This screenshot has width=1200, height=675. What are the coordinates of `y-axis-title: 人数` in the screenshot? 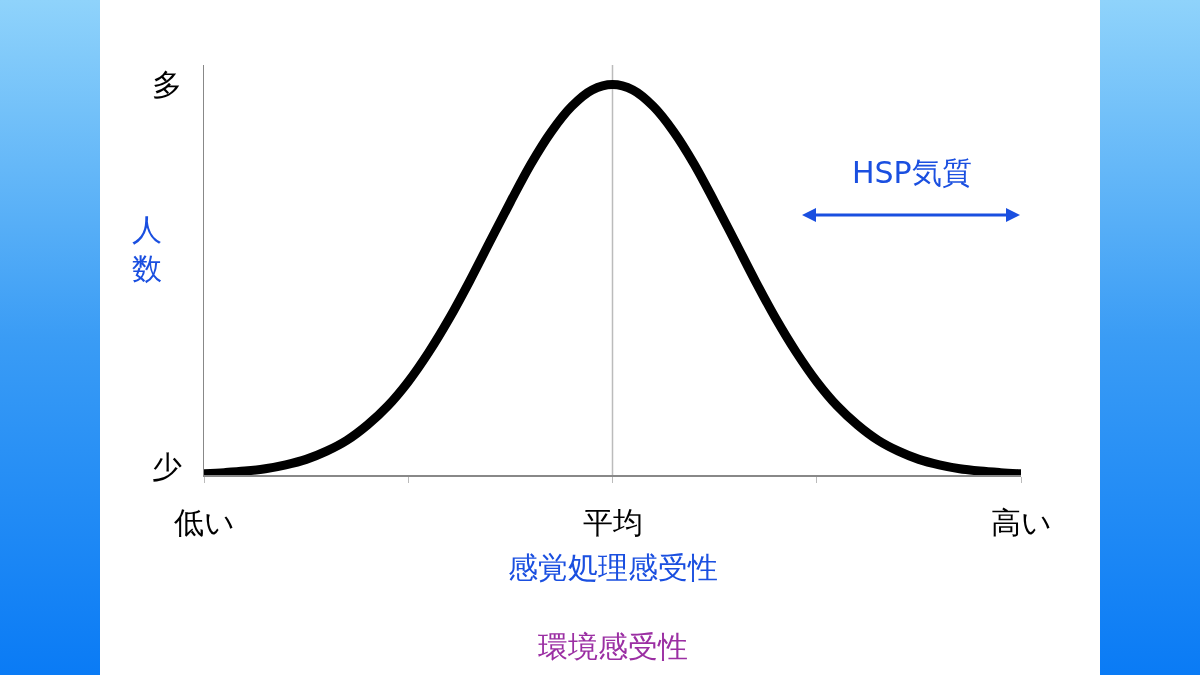 It's located at (147, 249).